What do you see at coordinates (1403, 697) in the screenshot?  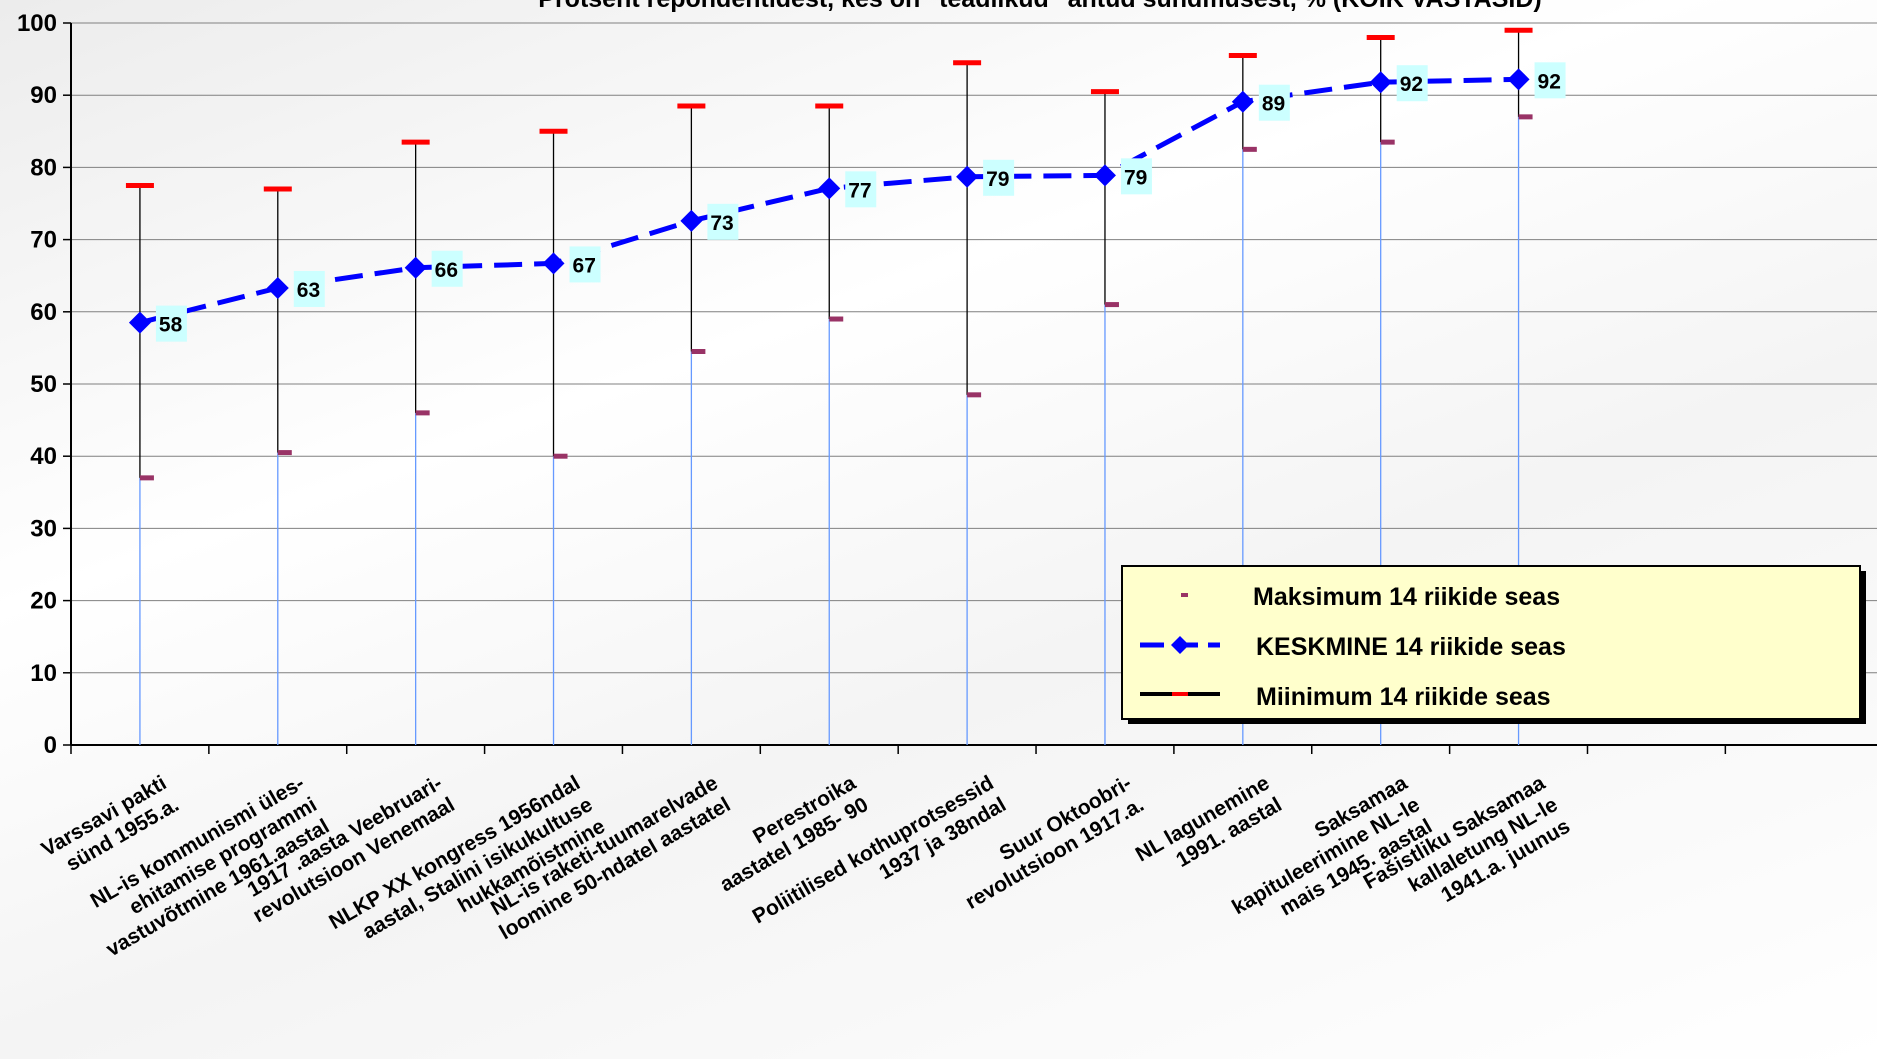 I see `legend-min-label: Miinimum 14 riikide seas` at bounding box center [1403, 697].